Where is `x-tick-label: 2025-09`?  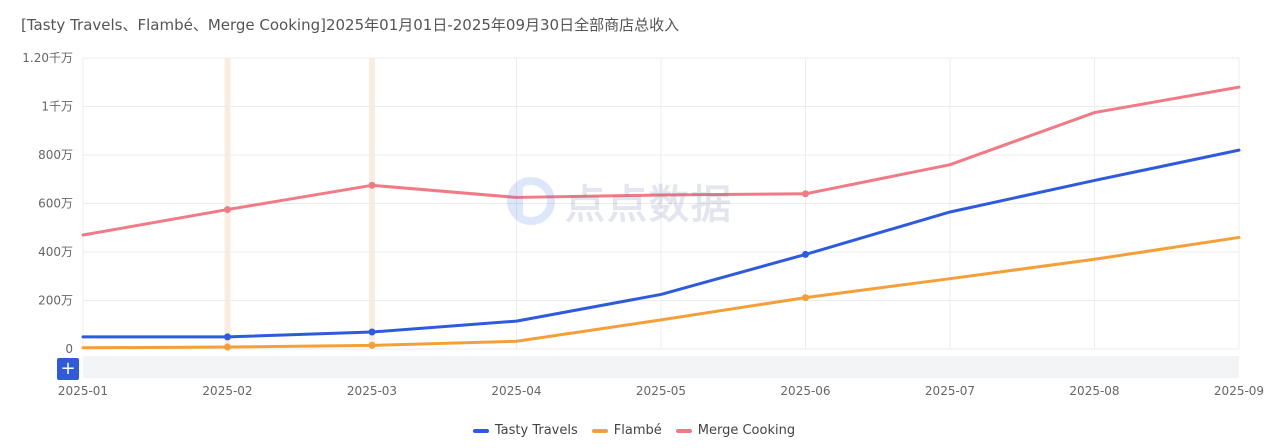
x-tick-label: 2025-09 is located at coordinates (1239, 391).